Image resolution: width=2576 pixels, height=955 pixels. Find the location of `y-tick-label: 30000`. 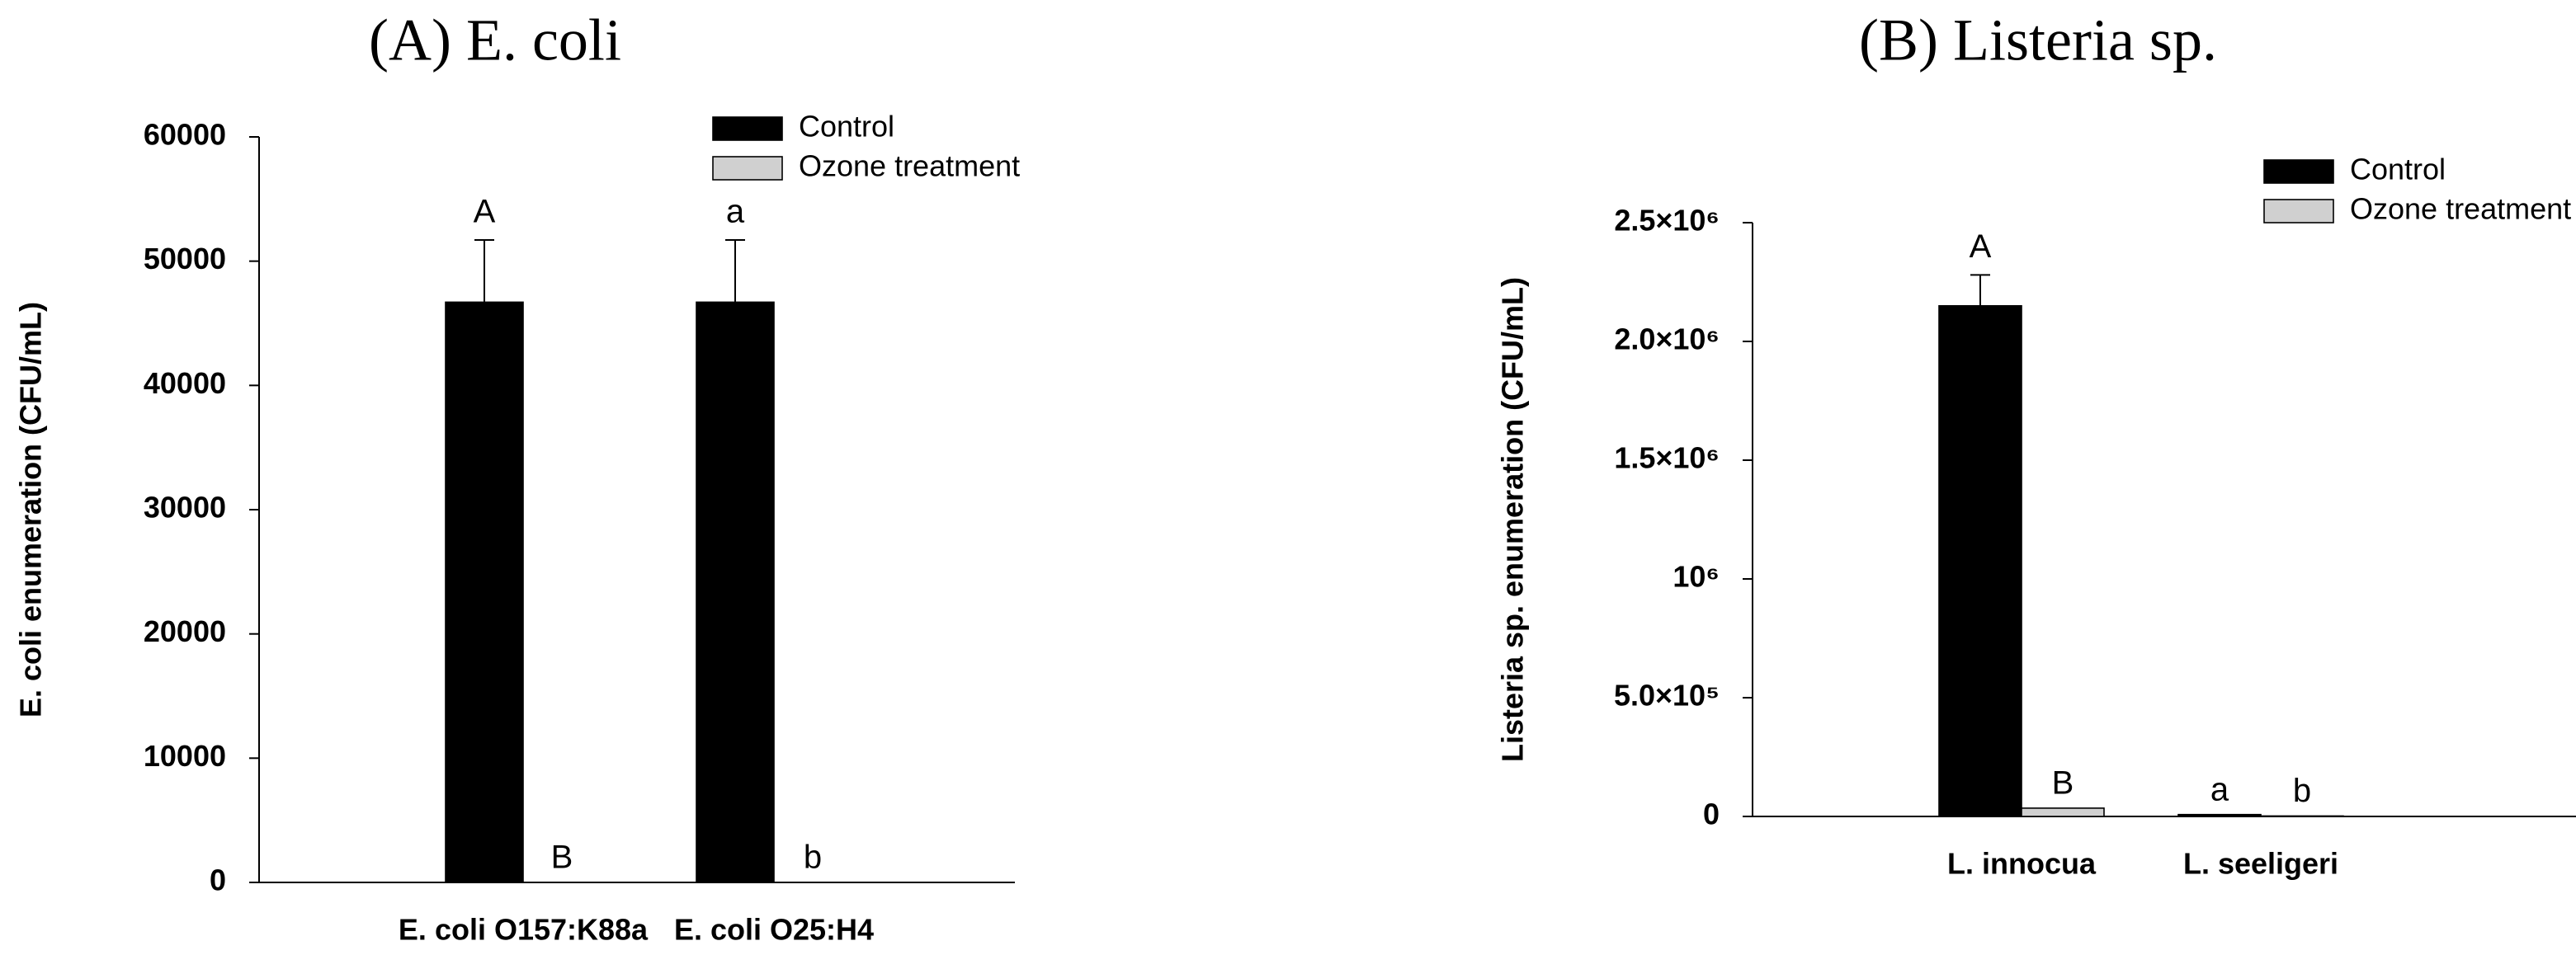

y-tick-label: 30000 is located at coordinates (185, 508).